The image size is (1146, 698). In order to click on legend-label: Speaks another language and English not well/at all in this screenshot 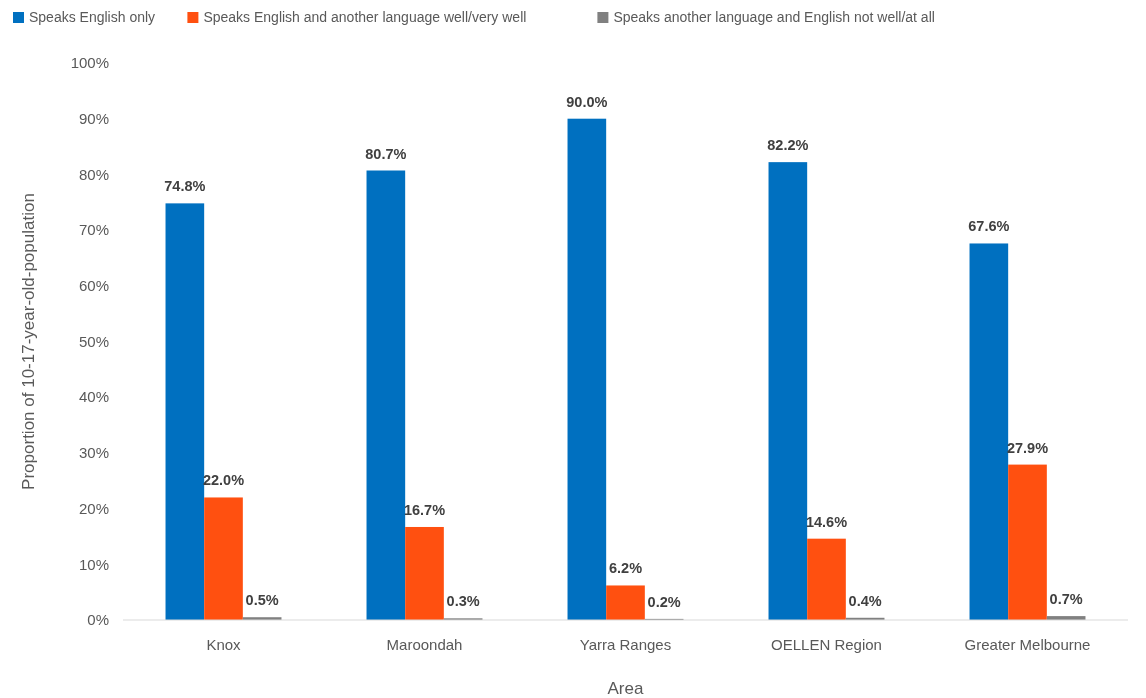, I will do `click(774, 17)`.